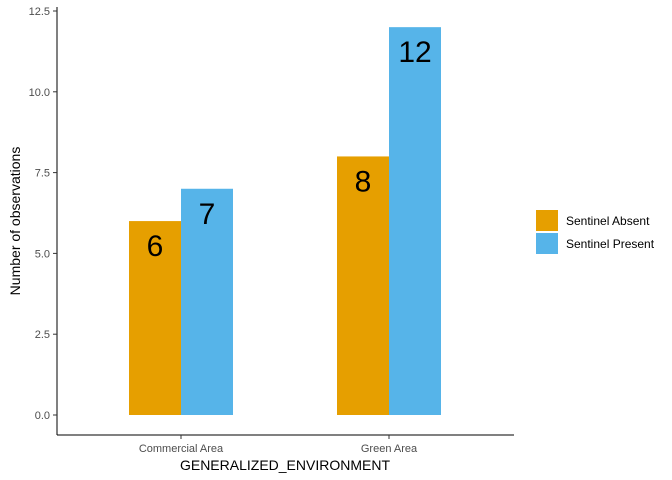 This screenshot has height=480, width=672. Describe the element at coordinates (155, 246) in the screenshot. I see `bar-value-label: 6` at that location.